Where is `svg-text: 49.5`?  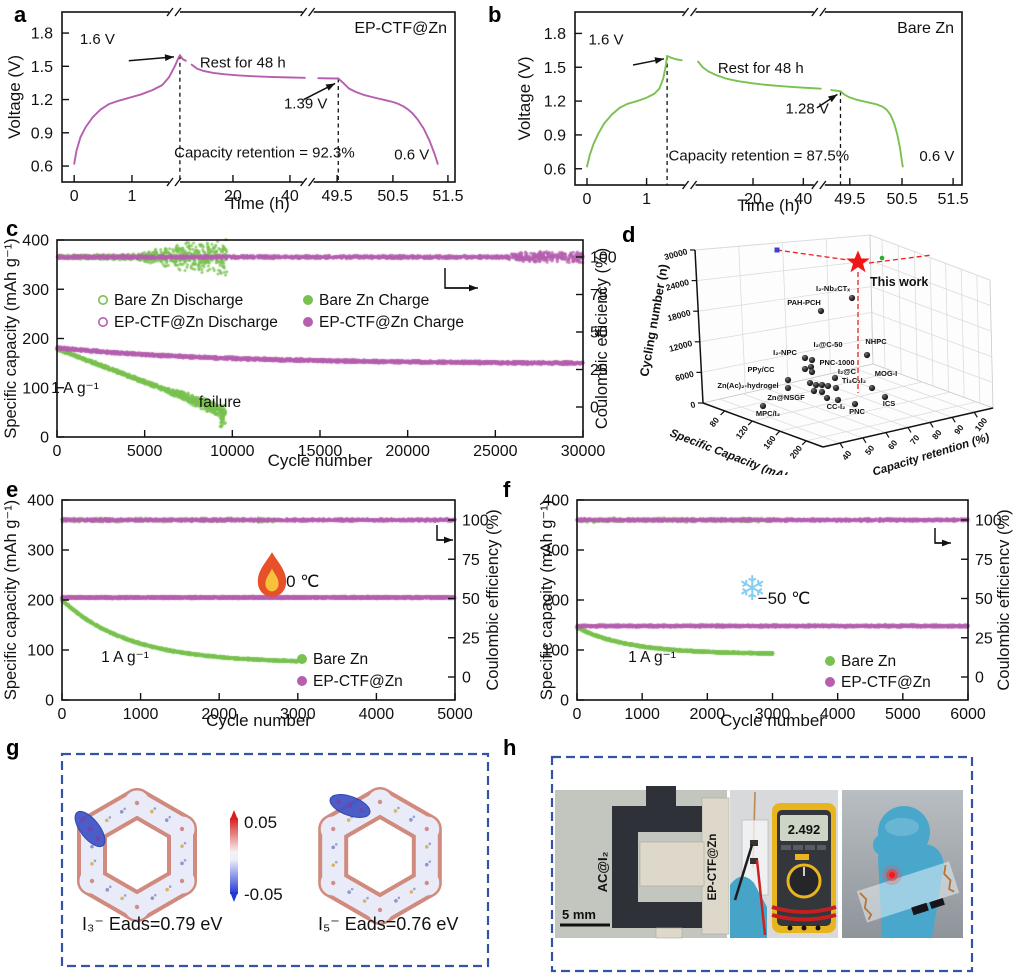
svg-text: 49.5 is located at coordinates (849, 199).